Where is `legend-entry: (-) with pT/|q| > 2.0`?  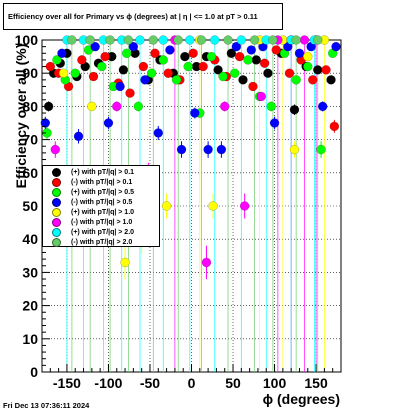
legend-entry: (-) with pT/|q| > 2.0 is located at coordinates (101, 242).